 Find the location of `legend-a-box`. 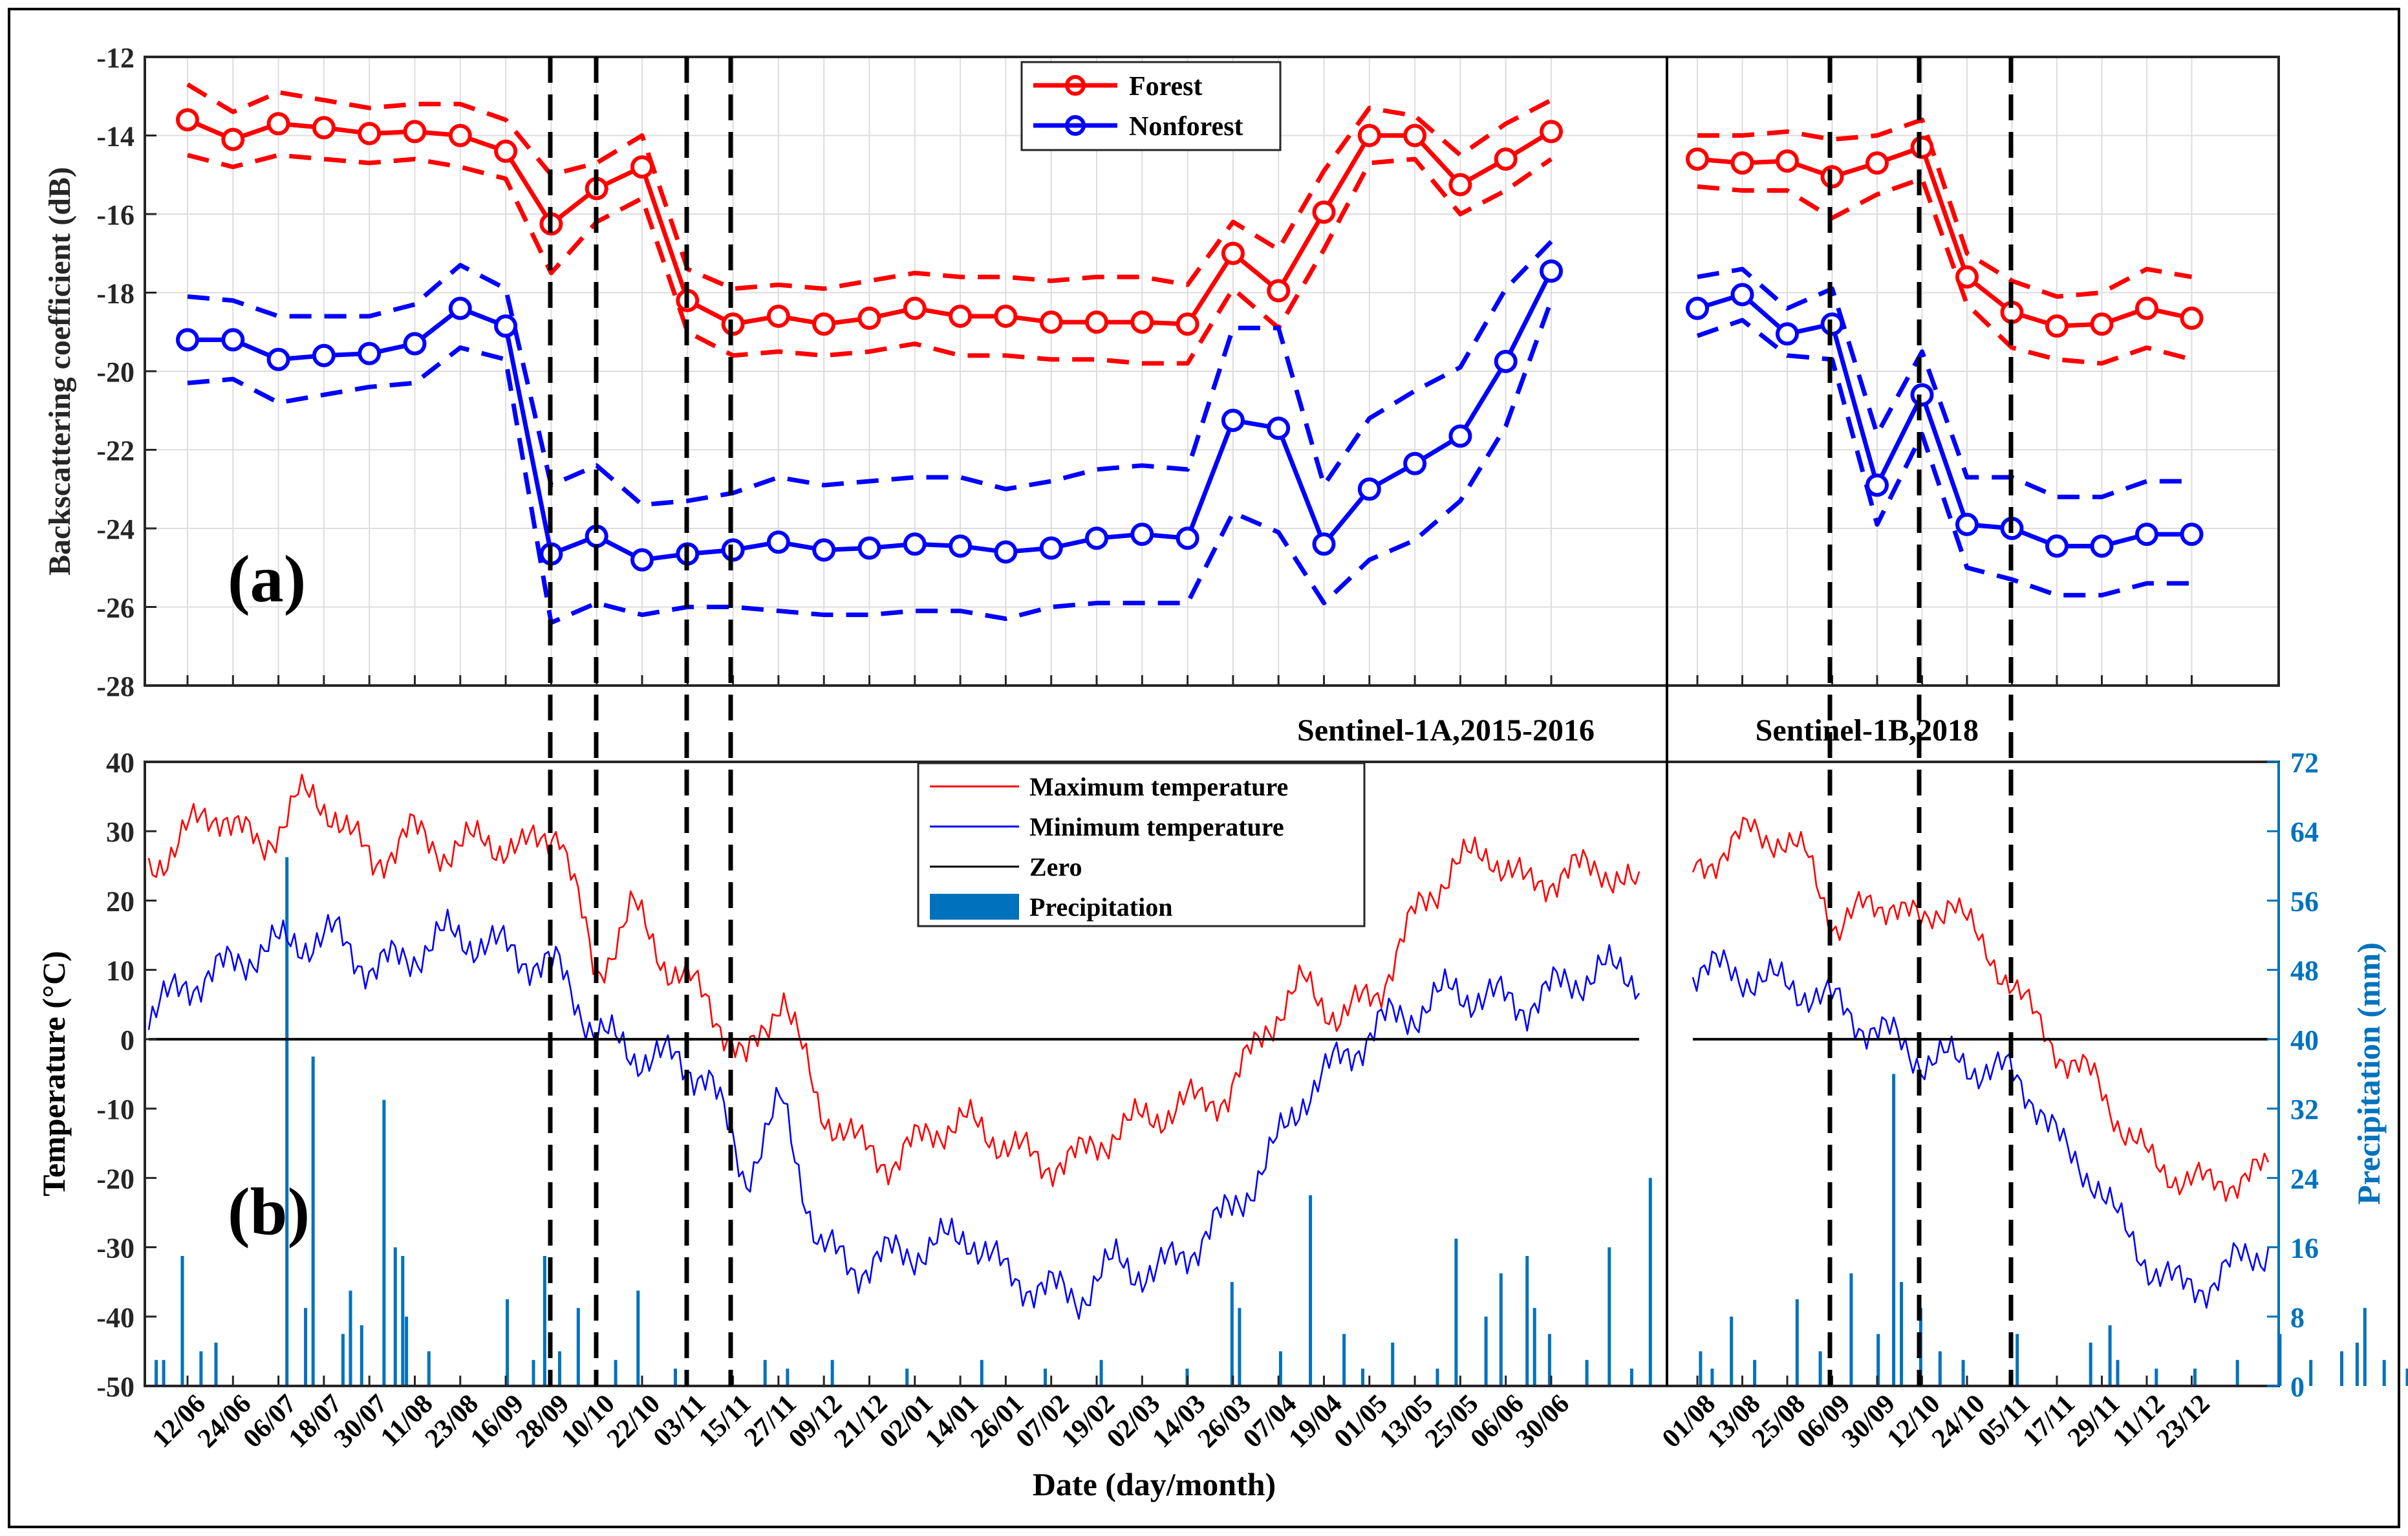

legend-a-box is located at coordinates (1151, 106).